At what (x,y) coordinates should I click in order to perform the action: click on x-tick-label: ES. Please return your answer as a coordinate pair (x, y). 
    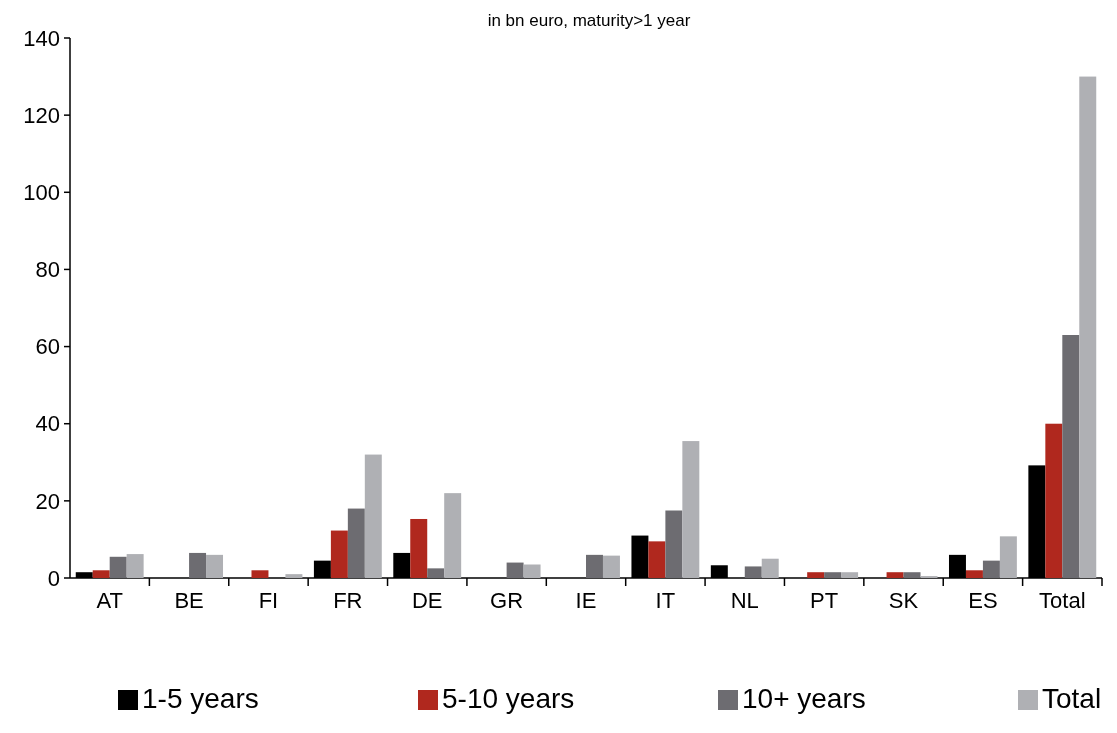
    Looking at the image, I should click on (983, 600).